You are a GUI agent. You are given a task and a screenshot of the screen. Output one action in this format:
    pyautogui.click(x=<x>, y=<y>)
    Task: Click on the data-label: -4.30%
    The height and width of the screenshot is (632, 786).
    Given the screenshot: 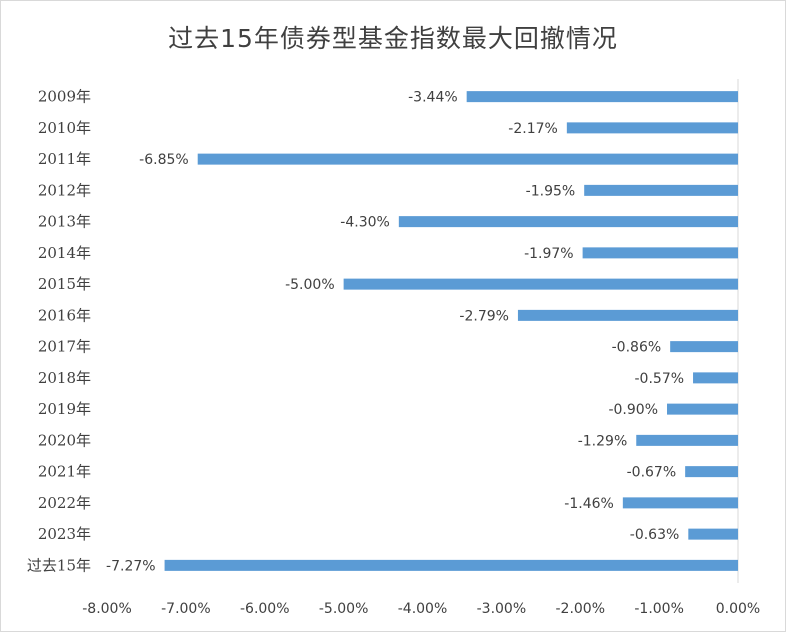 What is the action you would take?
    pyautogui.click(x=365, y=223)
    